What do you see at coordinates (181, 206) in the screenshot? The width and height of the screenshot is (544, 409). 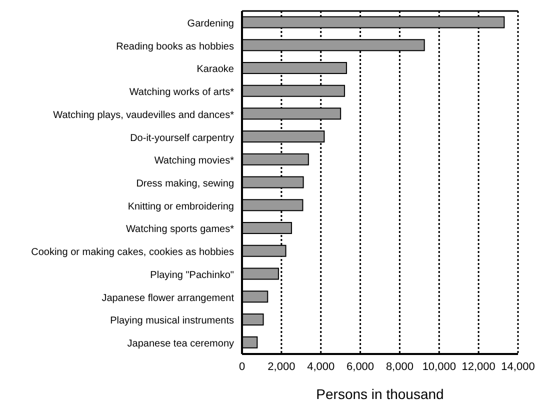 I see `y-tick-label: Knitting or embroidering` at bounding box center [181, 206].